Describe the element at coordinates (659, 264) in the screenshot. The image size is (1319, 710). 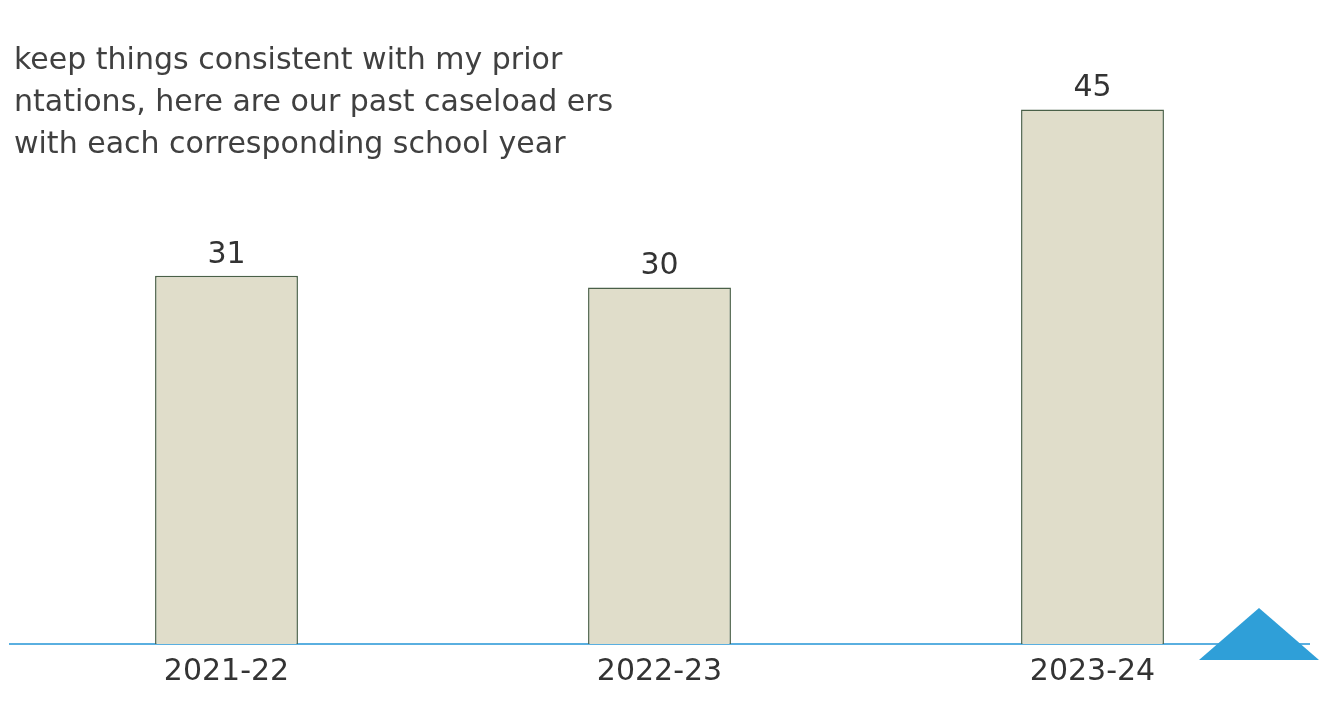
I see `data-label: 30` at that location.